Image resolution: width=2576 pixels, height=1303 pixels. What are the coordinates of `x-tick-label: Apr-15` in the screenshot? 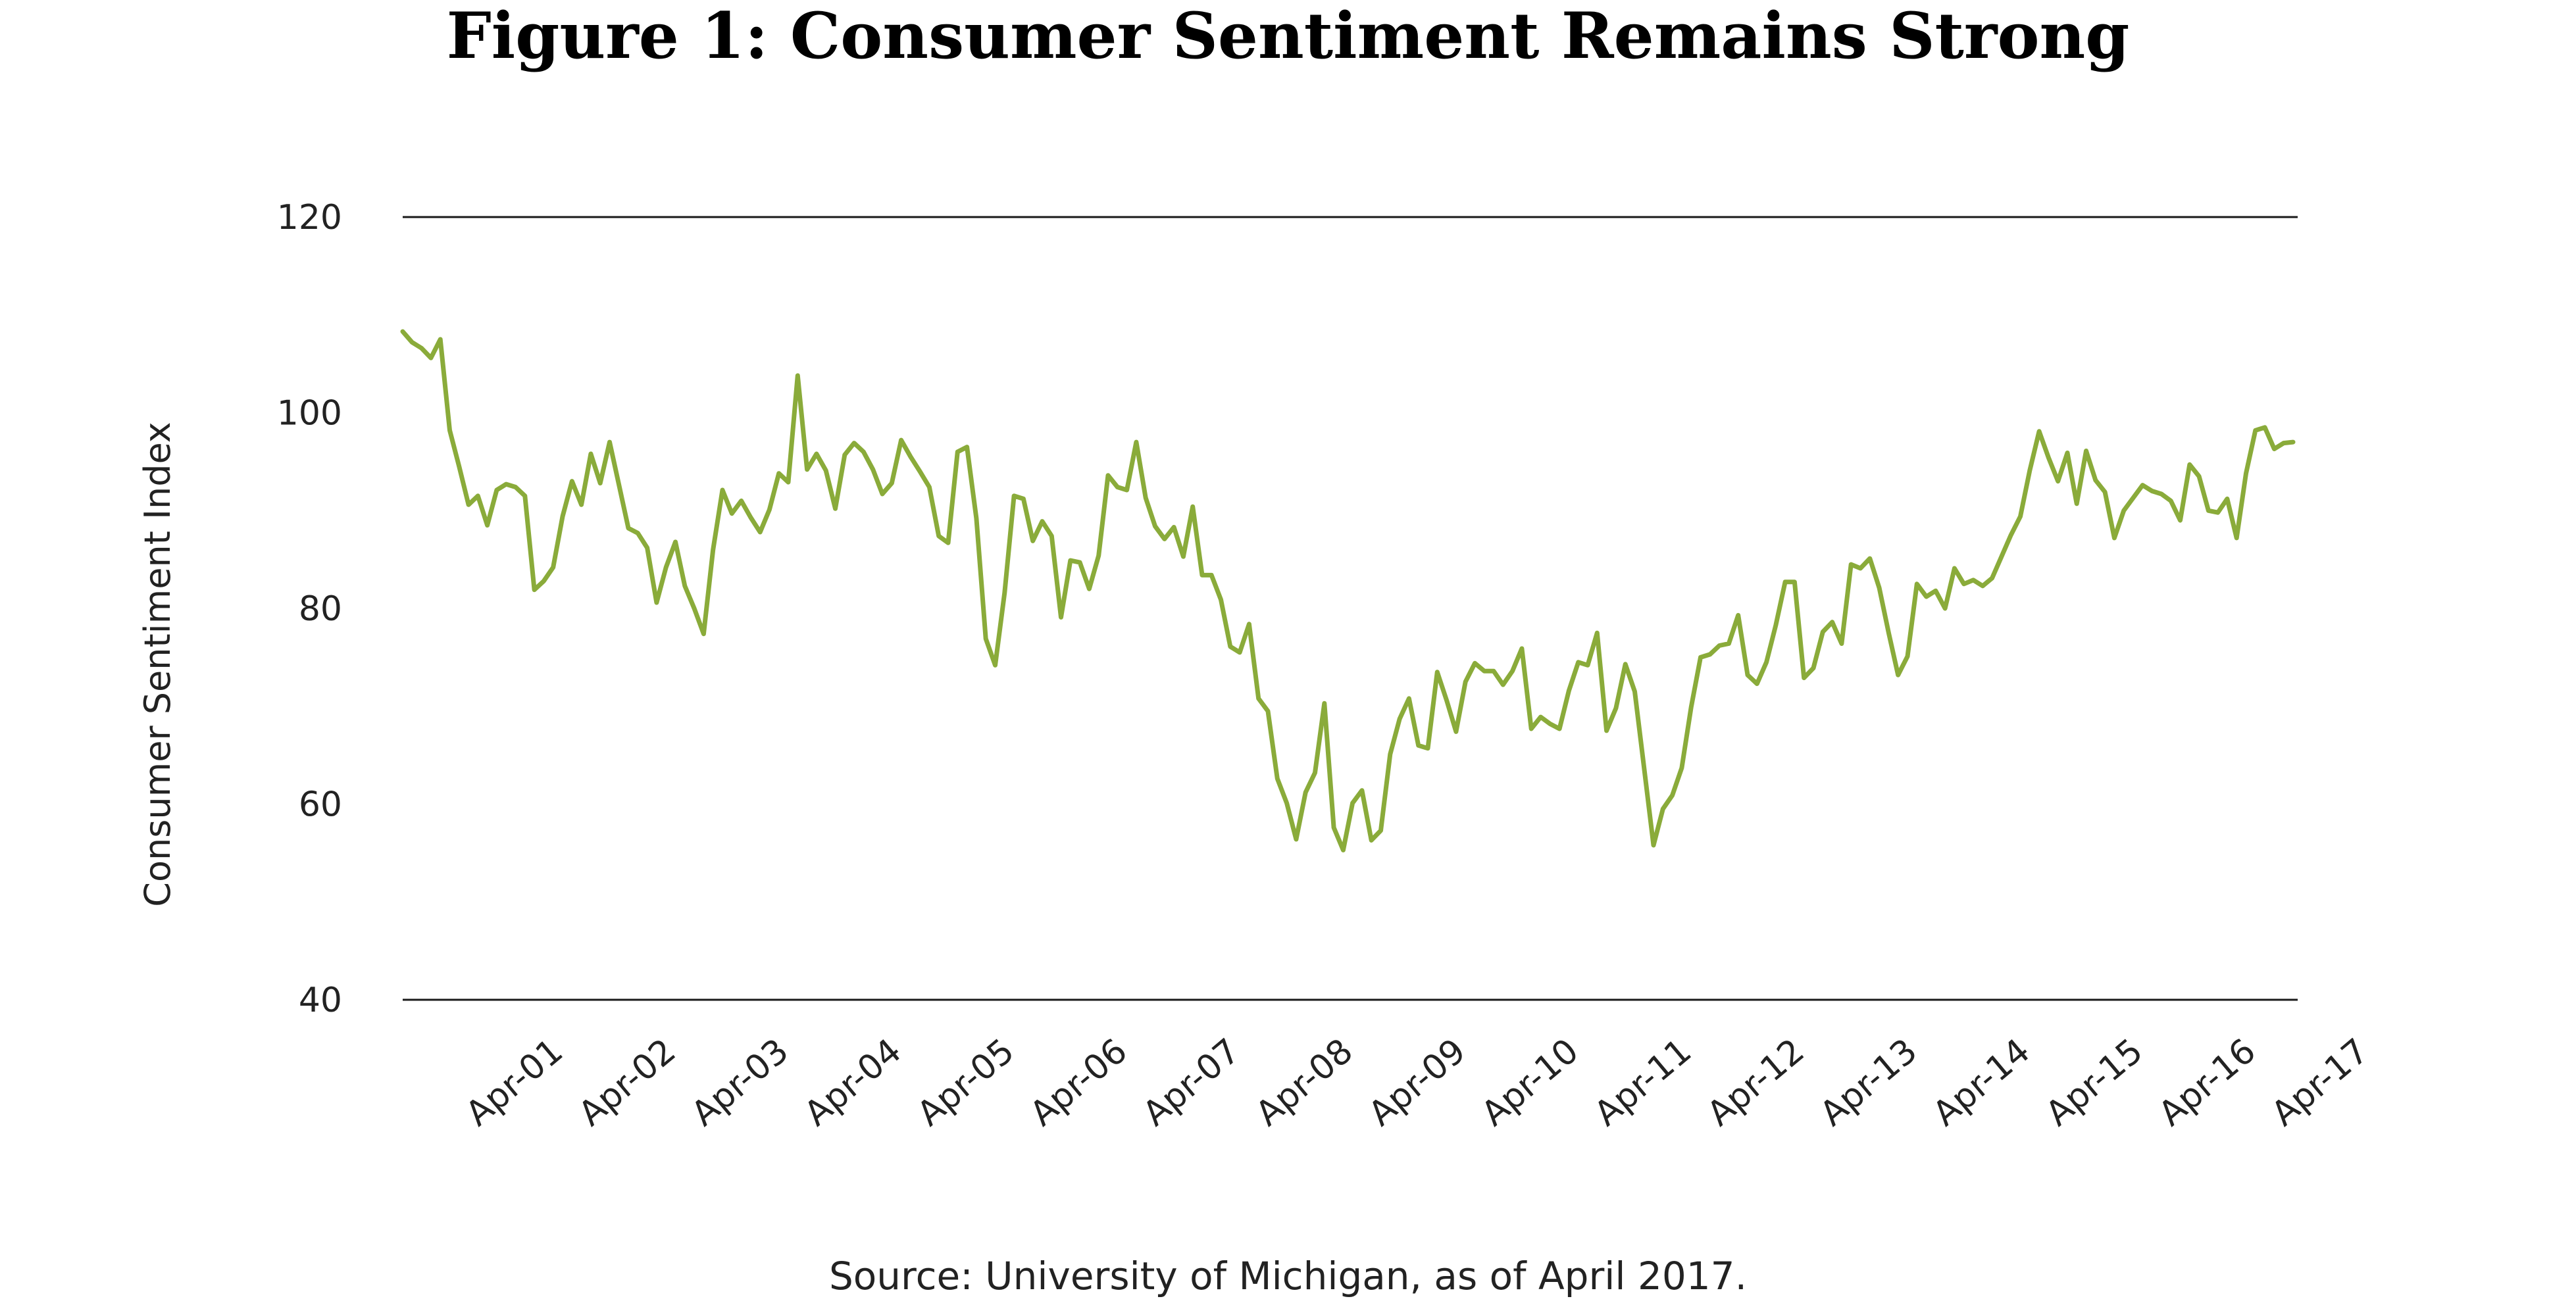 It's located at (2094, 1082).